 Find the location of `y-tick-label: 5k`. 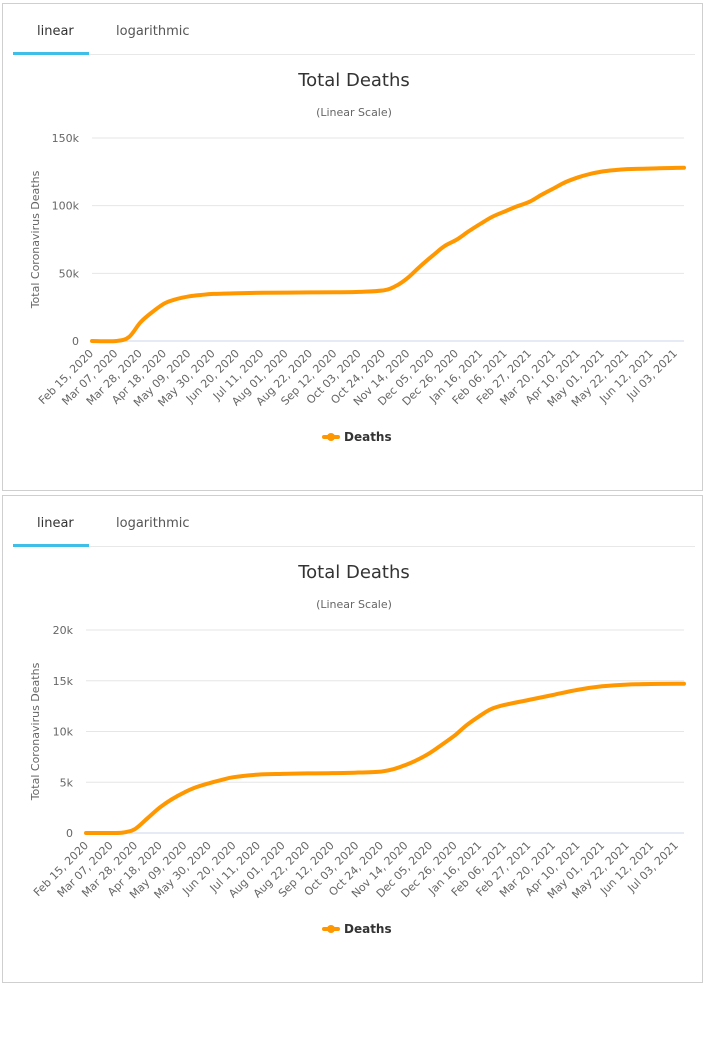

y-tick-label: 5k is located at coordinates (67, 782).